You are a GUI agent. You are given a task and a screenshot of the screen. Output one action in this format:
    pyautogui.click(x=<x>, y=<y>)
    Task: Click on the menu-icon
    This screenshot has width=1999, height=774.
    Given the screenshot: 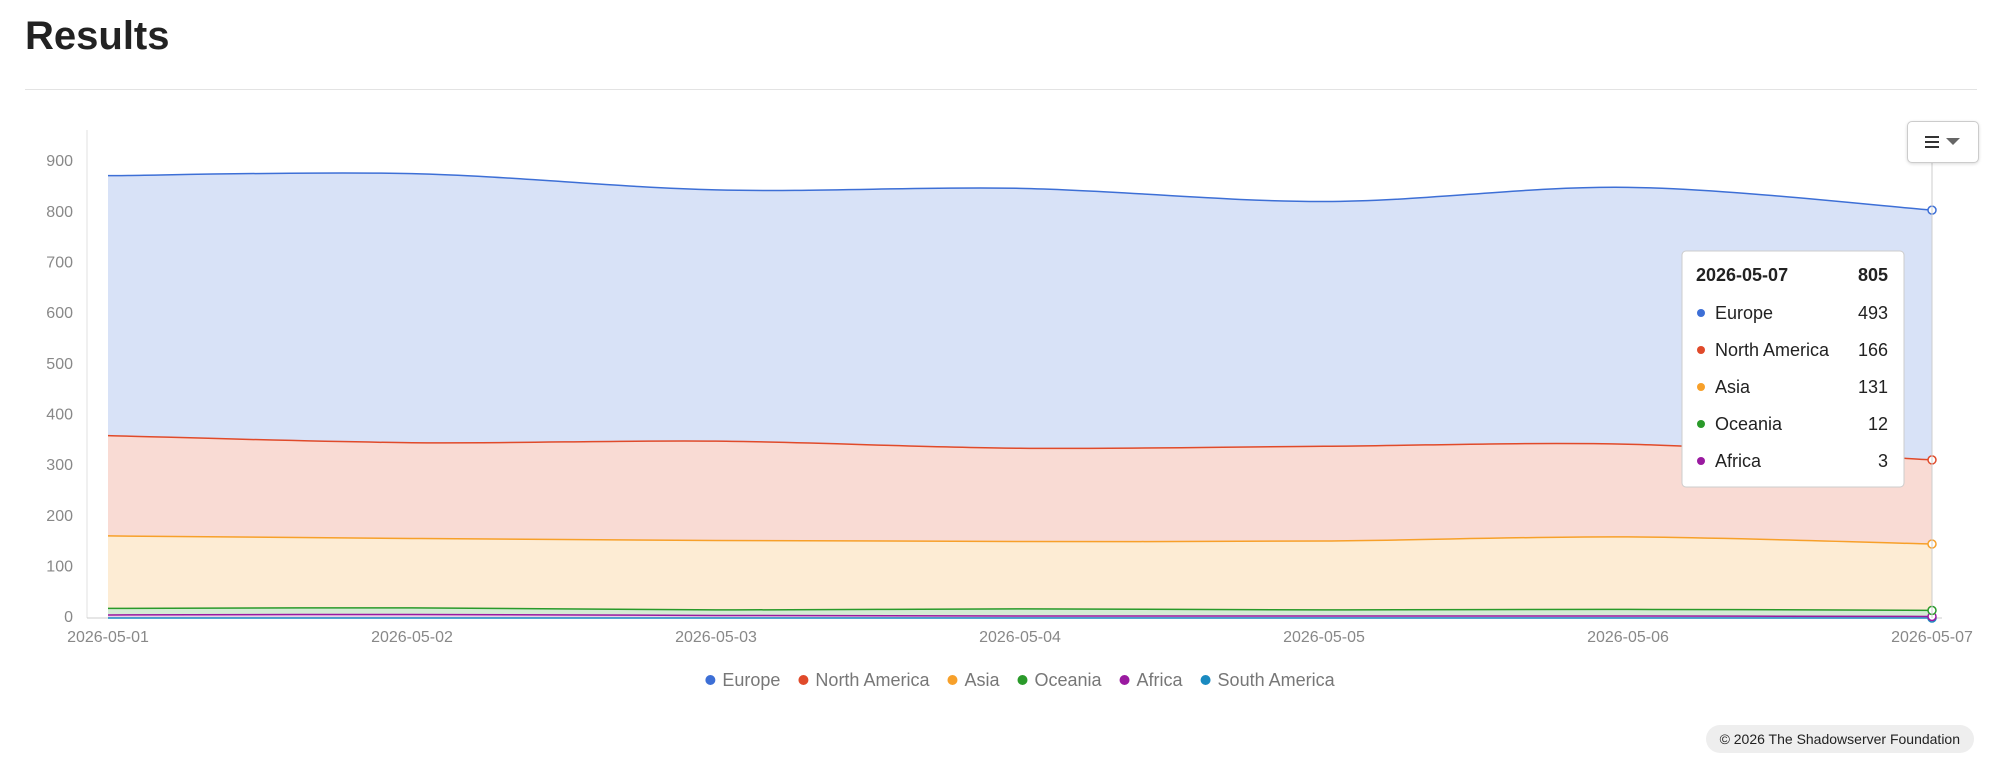 What is the action you would take?
    pyautogui.click(x=1942, y=142)
    